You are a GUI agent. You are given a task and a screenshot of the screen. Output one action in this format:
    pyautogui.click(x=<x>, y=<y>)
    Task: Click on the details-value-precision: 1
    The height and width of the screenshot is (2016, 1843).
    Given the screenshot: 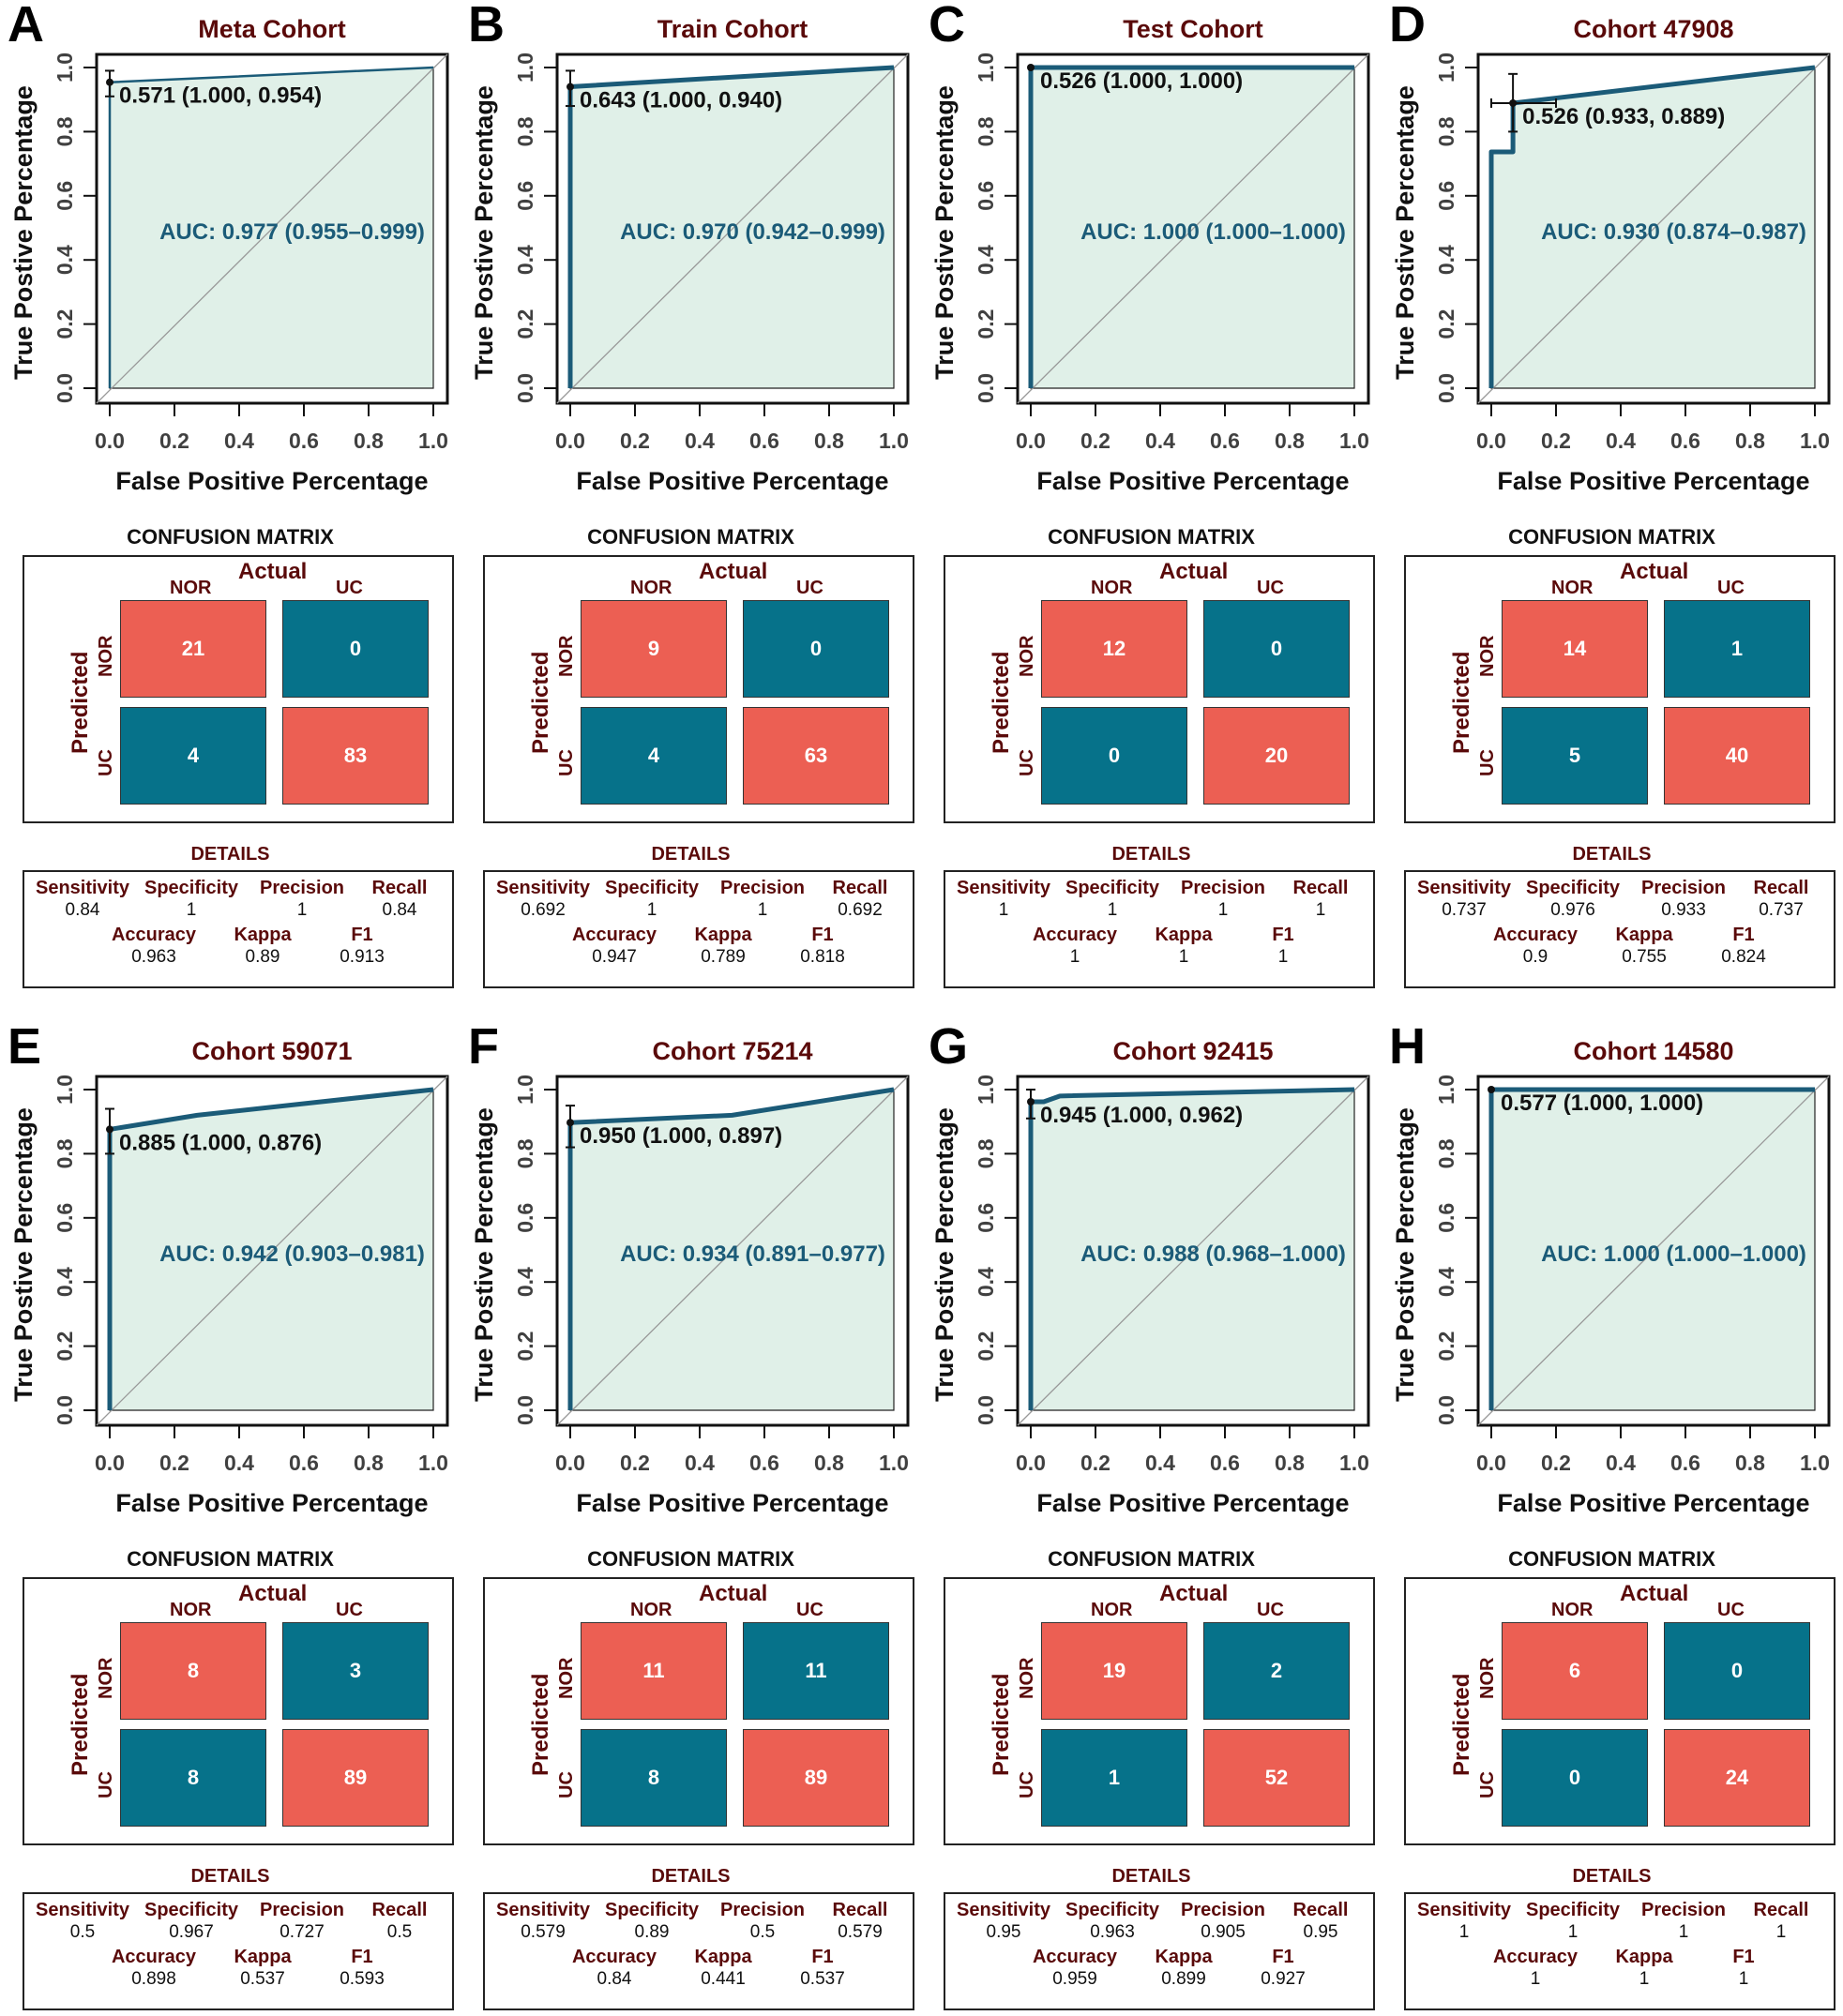 What is the action you would take?
    pyautogui.click(x=1683, y=1932)
    